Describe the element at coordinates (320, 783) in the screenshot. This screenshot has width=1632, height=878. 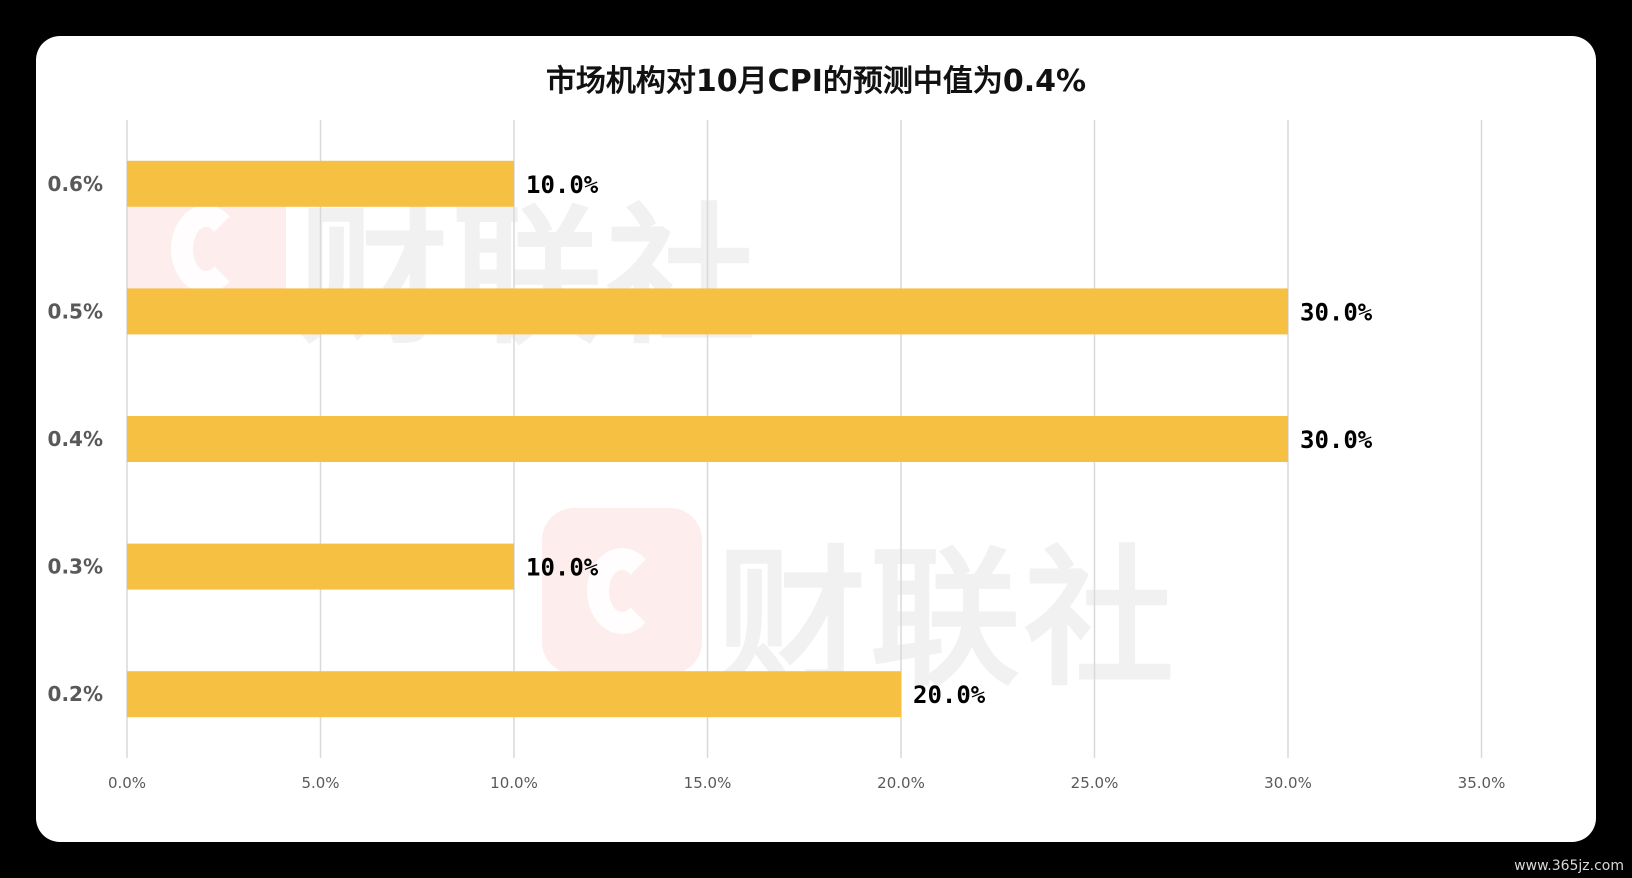
I see `x-tick-label: 5.0%` at that location.